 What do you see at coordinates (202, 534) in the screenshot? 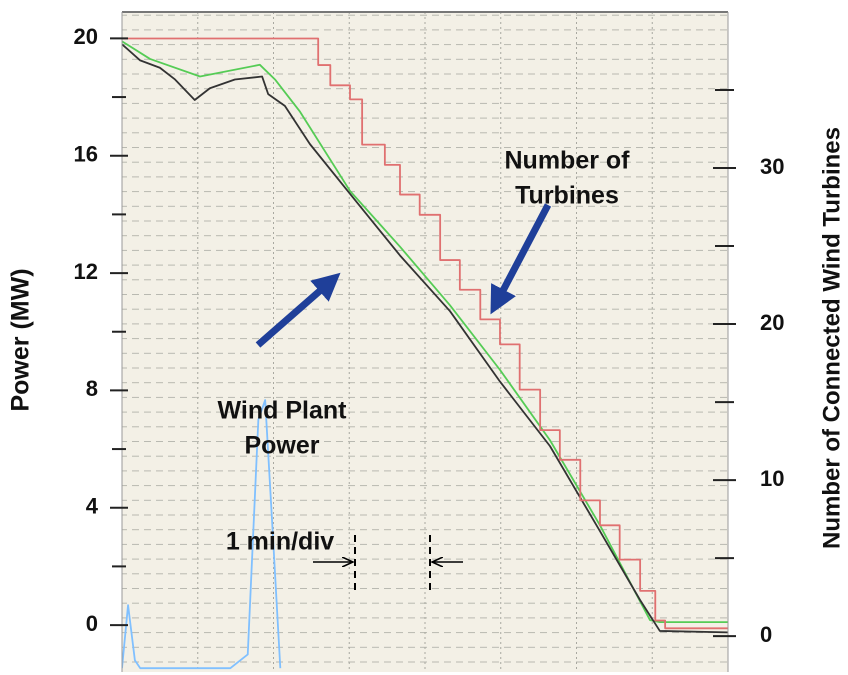
I see `series-line` at bounding box center [202, 534].